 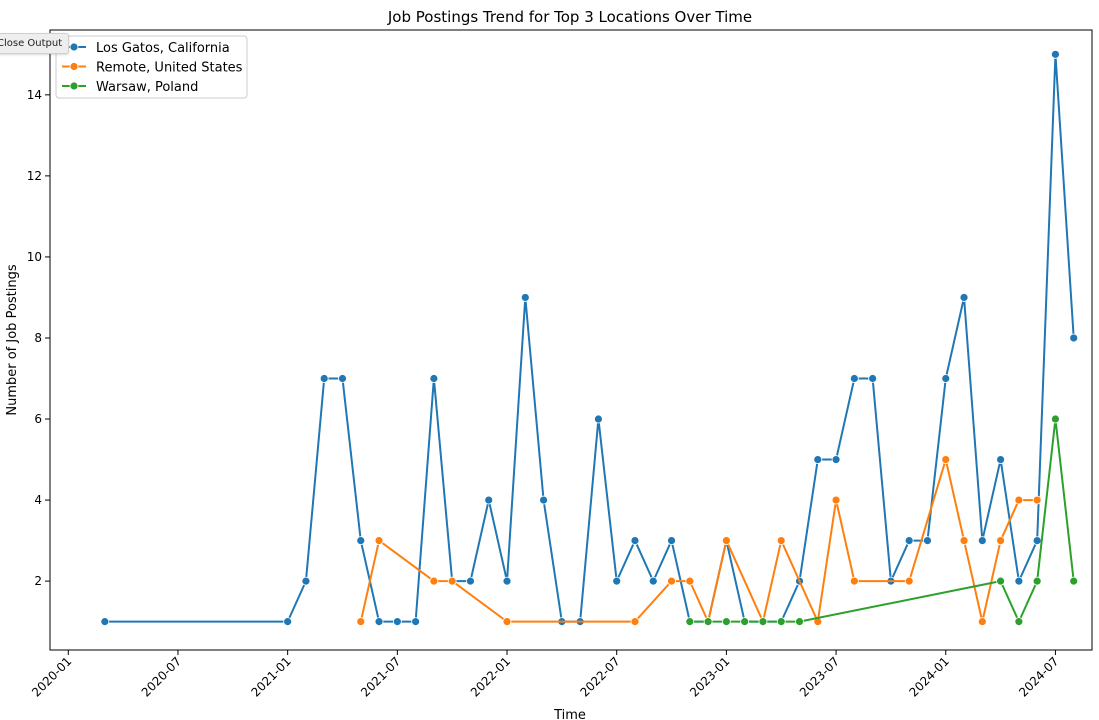 What do you see at coordinates (709, 676) in the screenshot?
I see `x-tick-label: 2023-01` at bounding box center [709, 676].